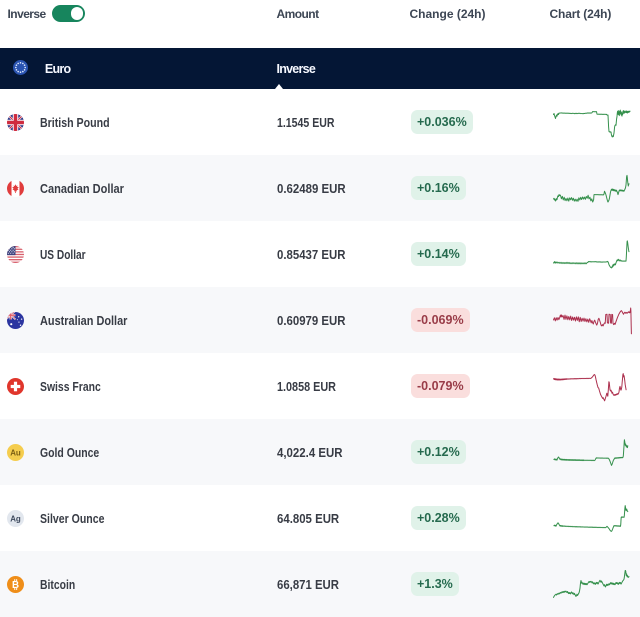 The image size is (640, 617). What do you see at coordinates (15, 452) in the screenshot?
I see `svg-text: Au` at bounding box center [15, 452].